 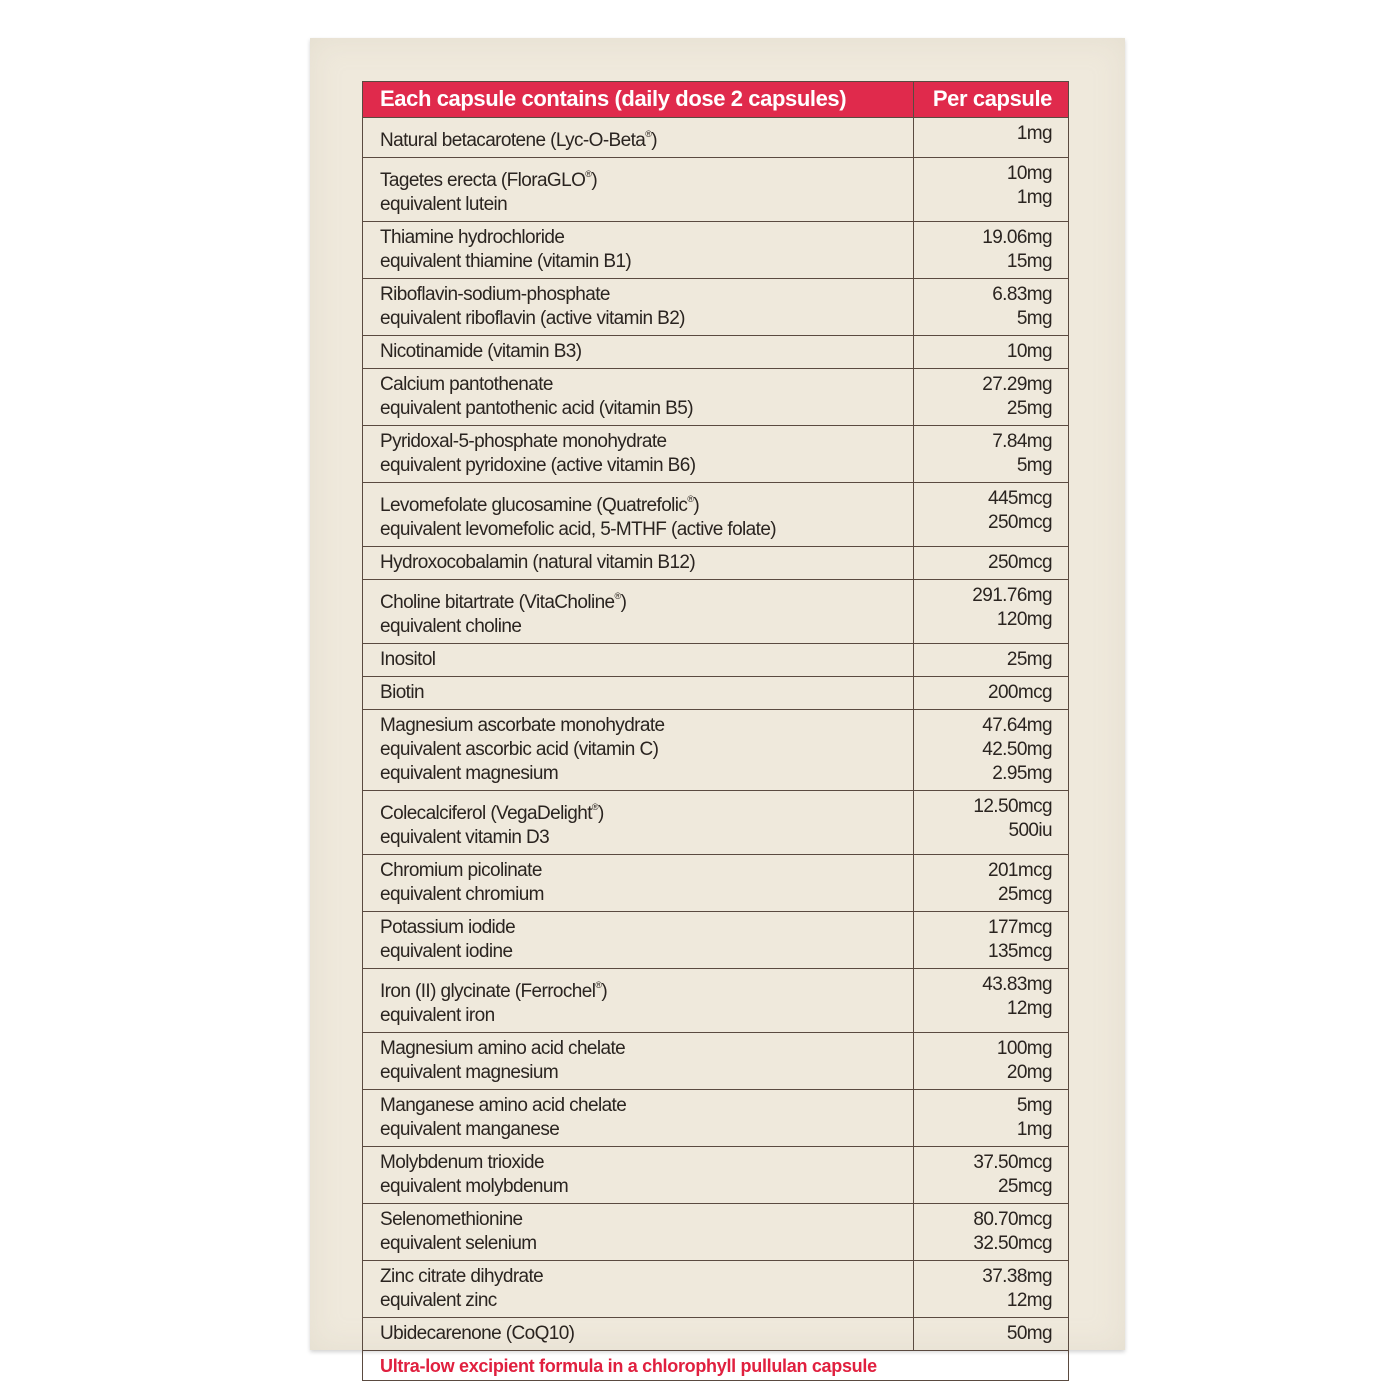 What do you see at coordinates (1029, 1008) in the screenshot?
I see `ingredient-amount: 12mg` at bounding box center [1029, 1008].